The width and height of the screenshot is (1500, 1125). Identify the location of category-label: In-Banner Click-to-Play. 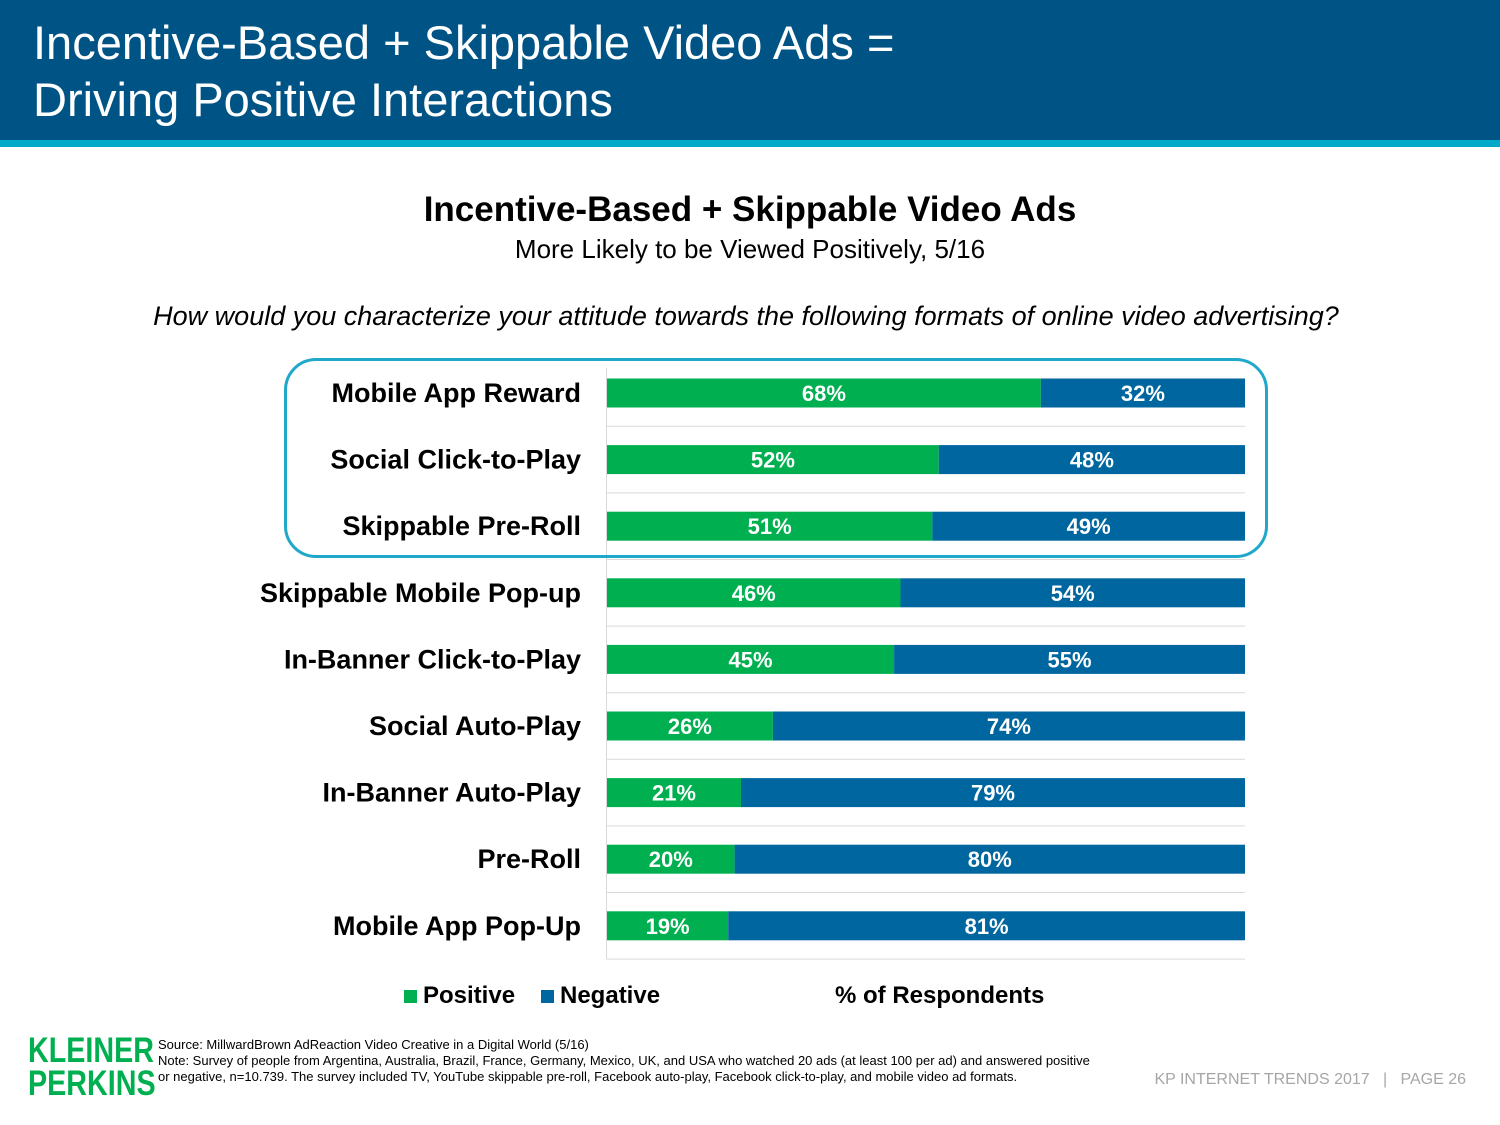
(432, 659).